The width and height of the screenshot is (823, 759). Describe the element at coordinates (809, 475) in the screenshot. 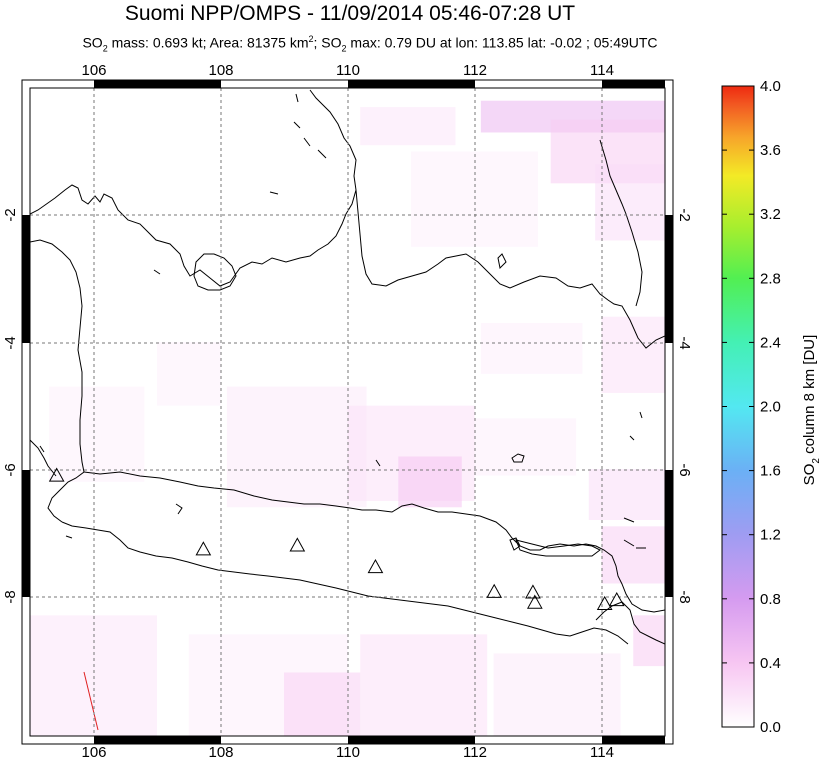

I see `colorbar-label-part: SO` at that location.